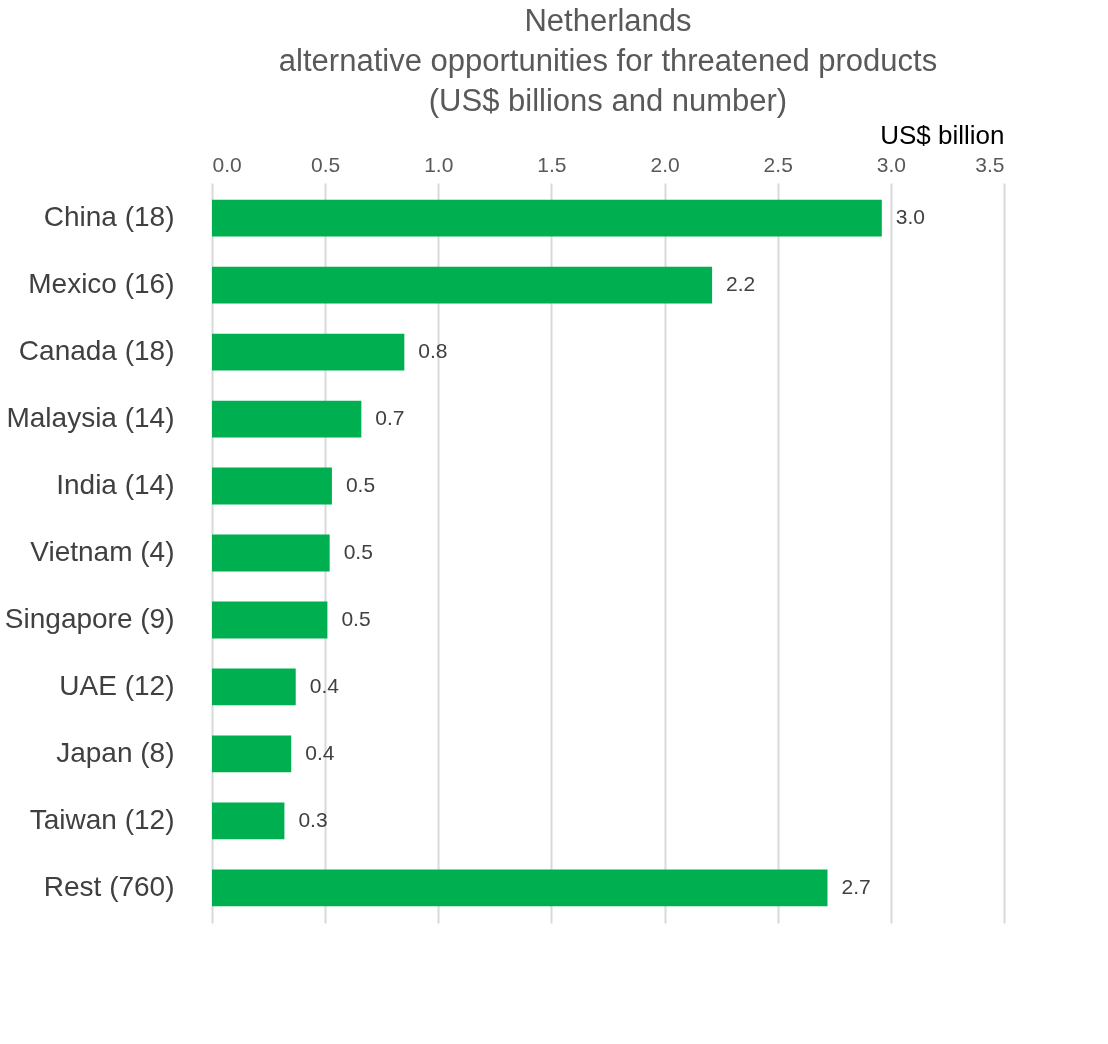 The height and width of the screenshot is (1044, 1108). I want to click on y-tick-label: China (18), so click(109, 217).